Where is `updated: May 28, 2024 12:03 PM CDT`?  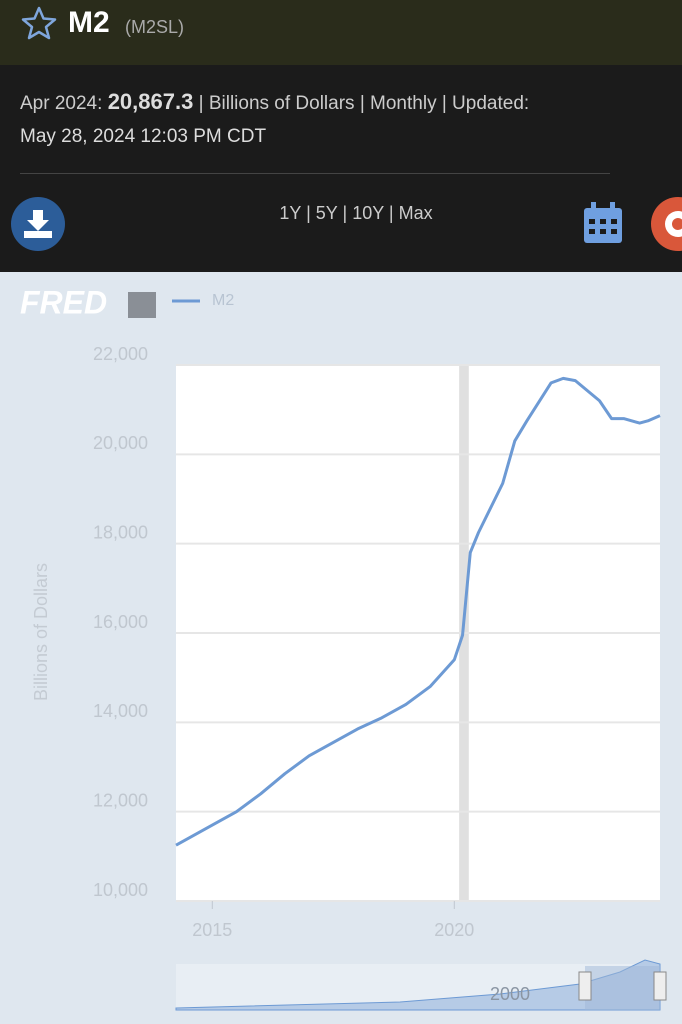 updated: May 28, 2024 12:03 PM CDT is located at coordinates (143, 136).